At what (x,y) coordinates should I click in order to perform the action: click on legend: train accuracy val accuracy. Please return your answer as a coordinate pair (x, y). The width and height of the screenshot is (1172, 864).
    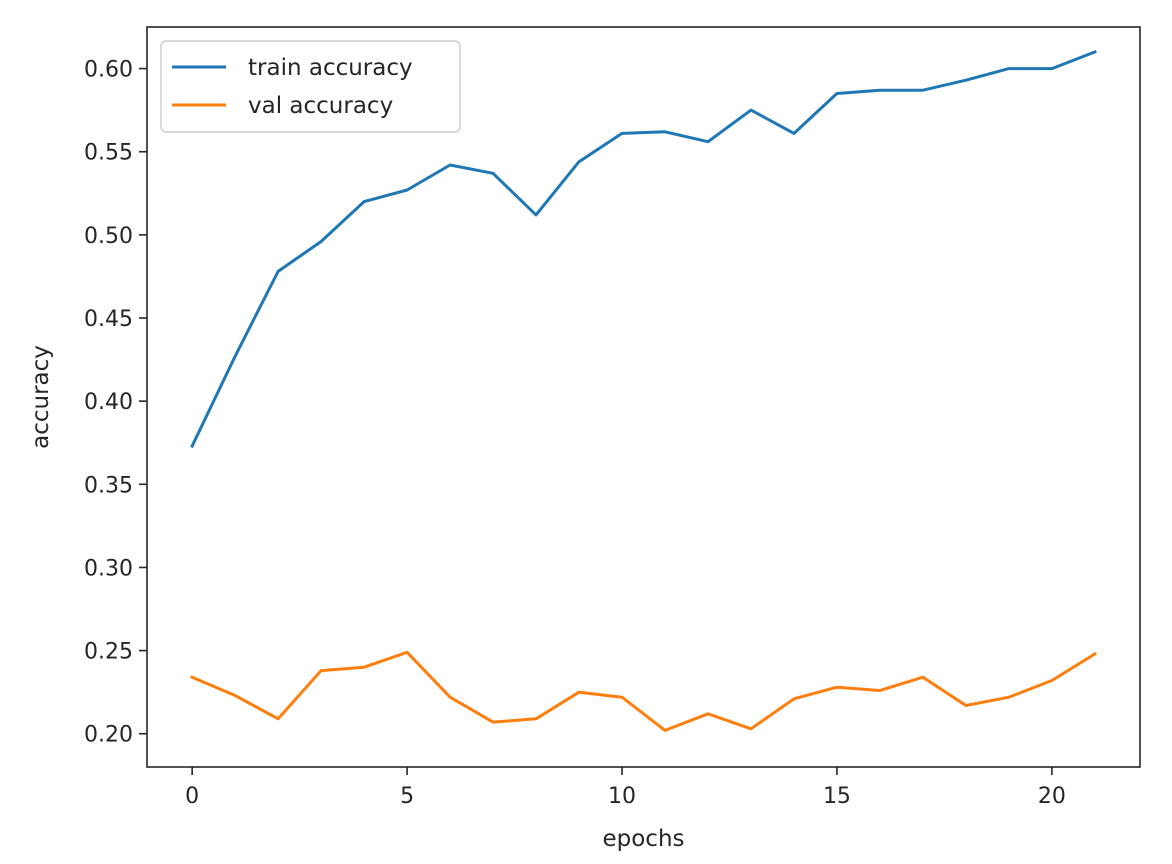
    Looking at the image, I should click on (310, 86).